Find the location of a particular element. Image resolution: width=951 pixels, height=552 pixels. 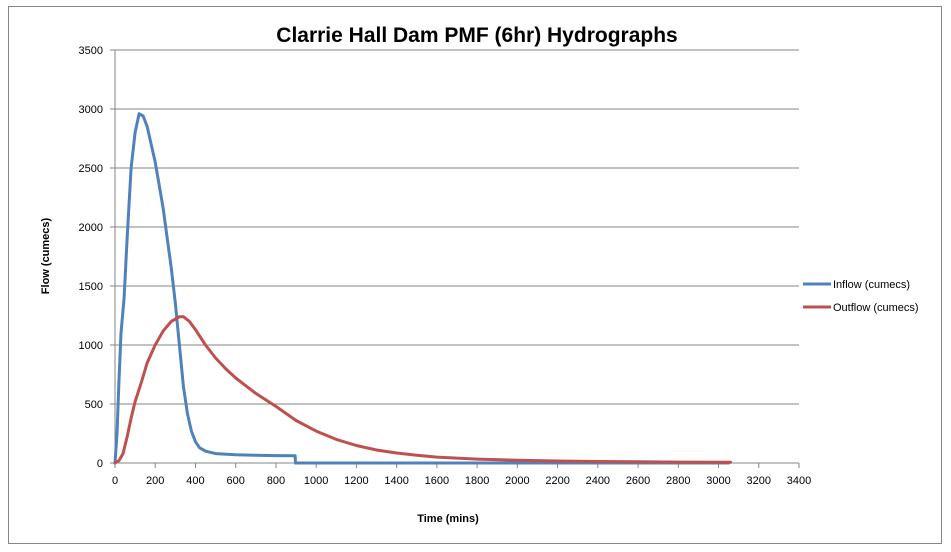

y-axis-label: Flow (cumecs) is located at coordinates (46, 255).